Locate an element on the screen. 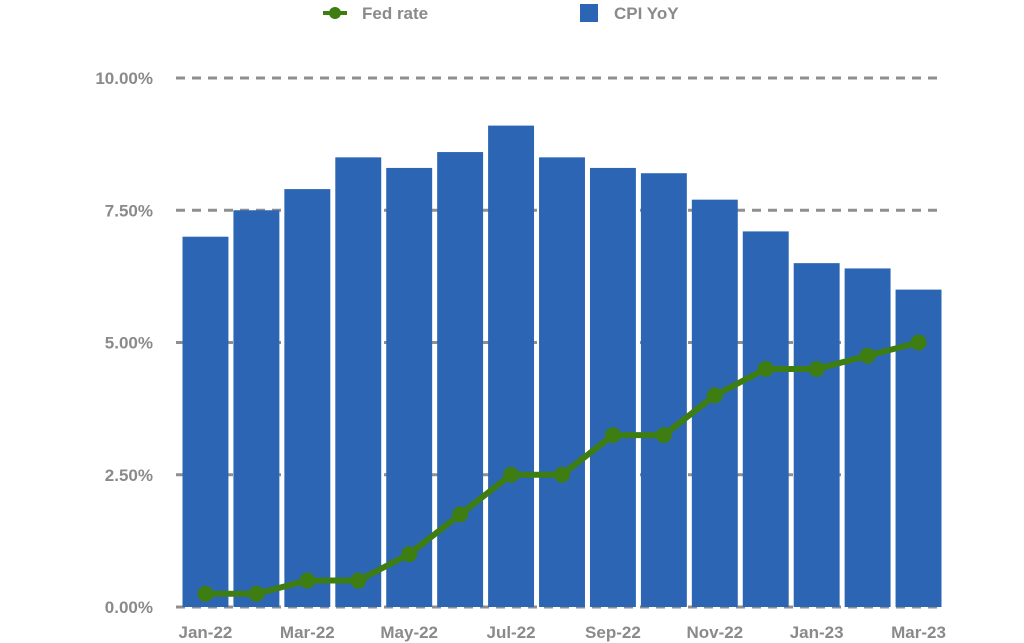 The image size is (1024, 643). y-axis: 0.00% 2.50% 5.00% 7.50% 10.00% is located at coordinates (124, 343).